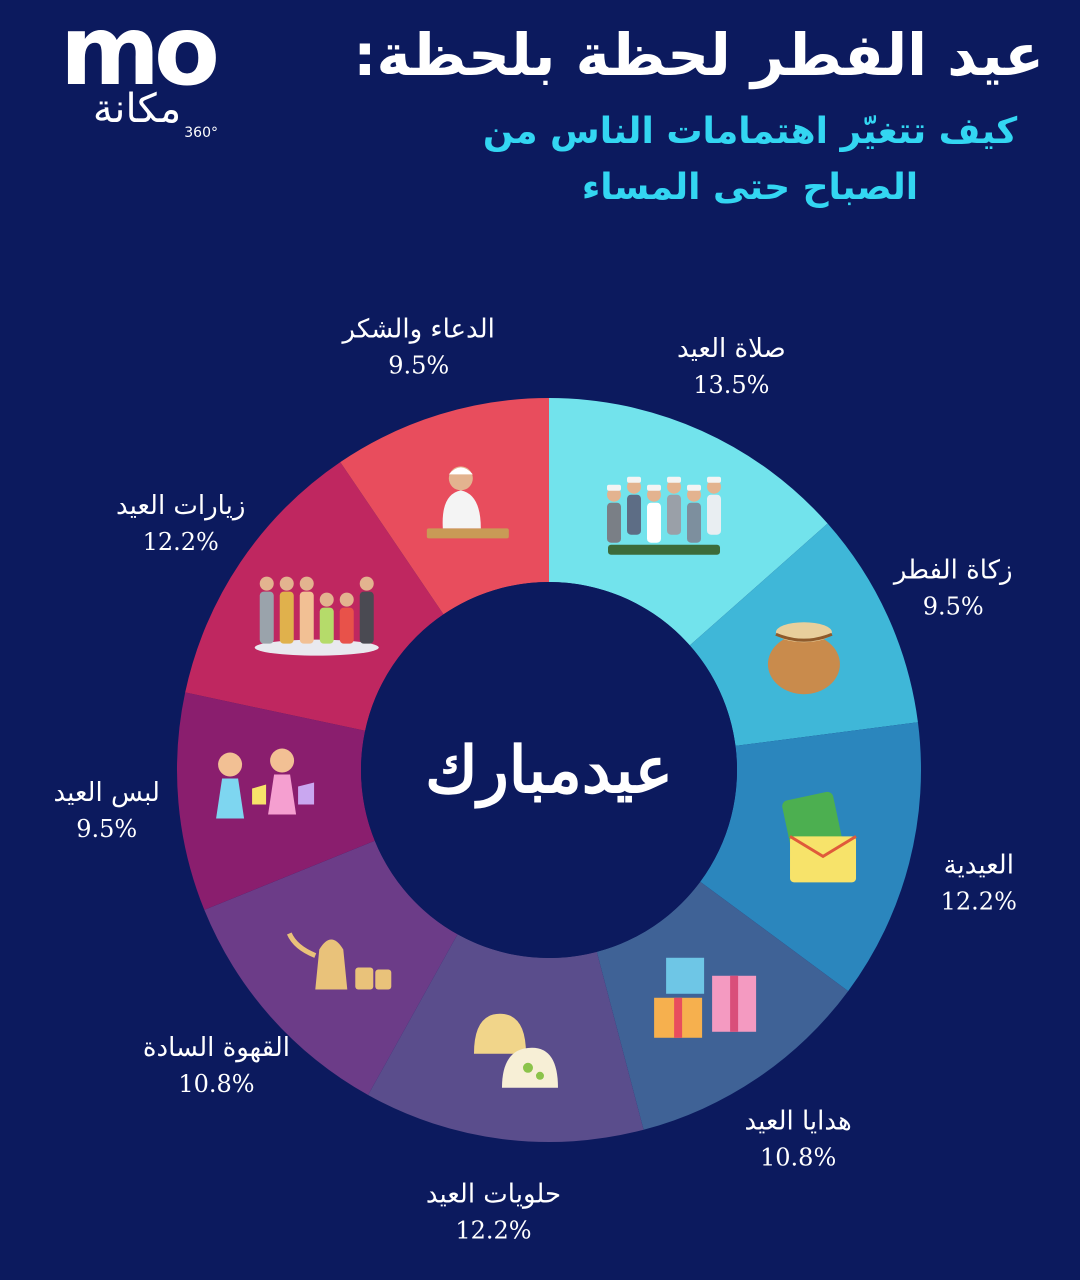 This screenshot has width=1080, height=1280. I want to click on slice-label-9: الدعاء والشكر, so click(418, 330).